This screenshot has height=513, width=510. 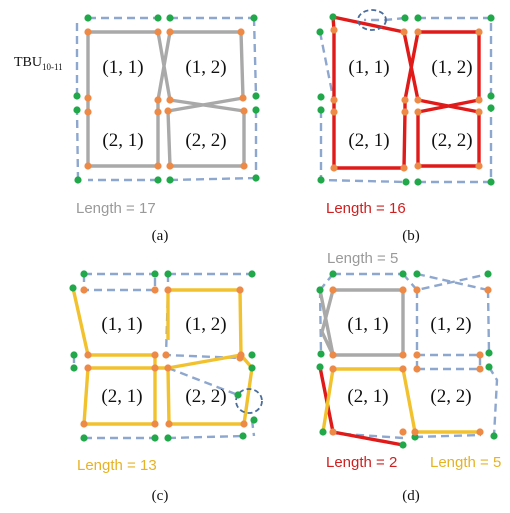 I want to click on panel-d-green-nodes, so click(x=407, y=359).